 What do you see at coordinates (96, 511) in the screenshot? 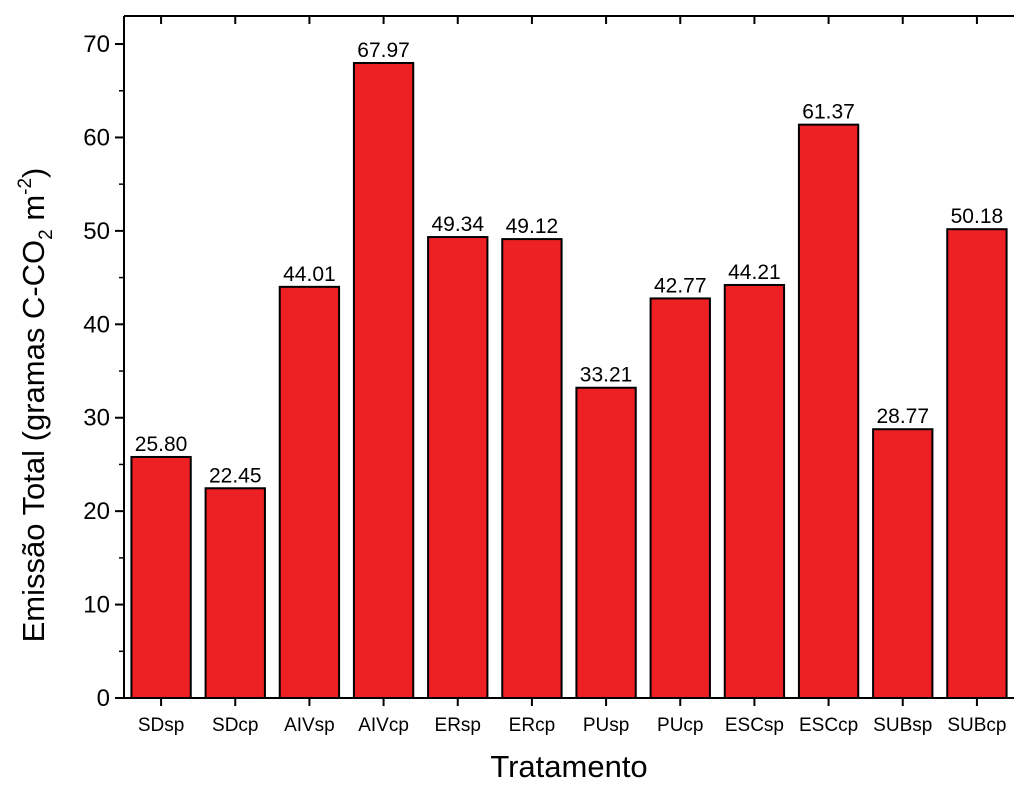
I see `y-tick-label-20: 20` at bounding box center [96, 511].